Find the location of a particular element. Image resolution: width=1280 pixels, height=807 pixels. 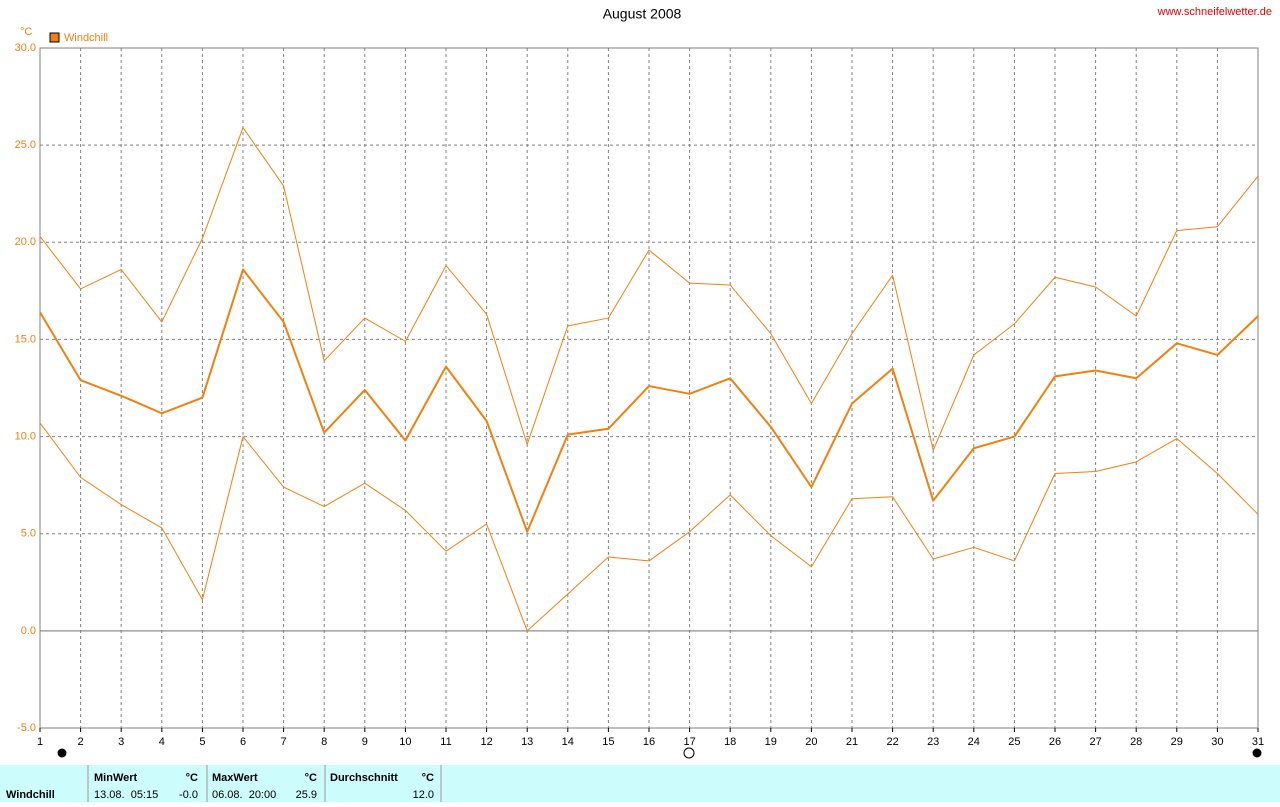

x-tick-label: 24 is located at coordinates (974, 742).